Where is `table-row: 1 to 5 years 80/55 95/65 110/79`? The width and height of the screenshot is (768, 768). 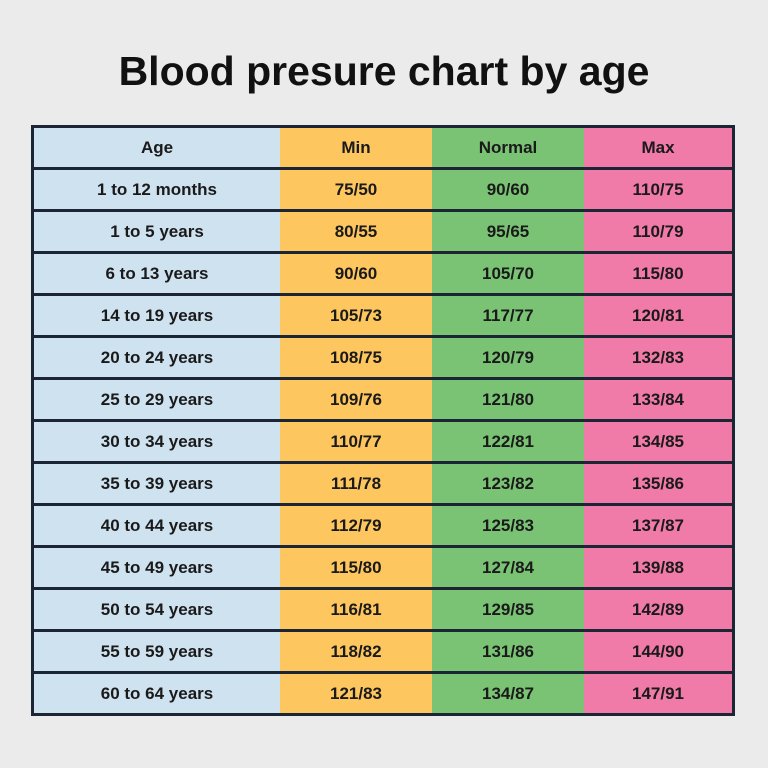
table-row: 1 to 5 years 80/55 95/65 110/79 is located at coordinates (383, 231).